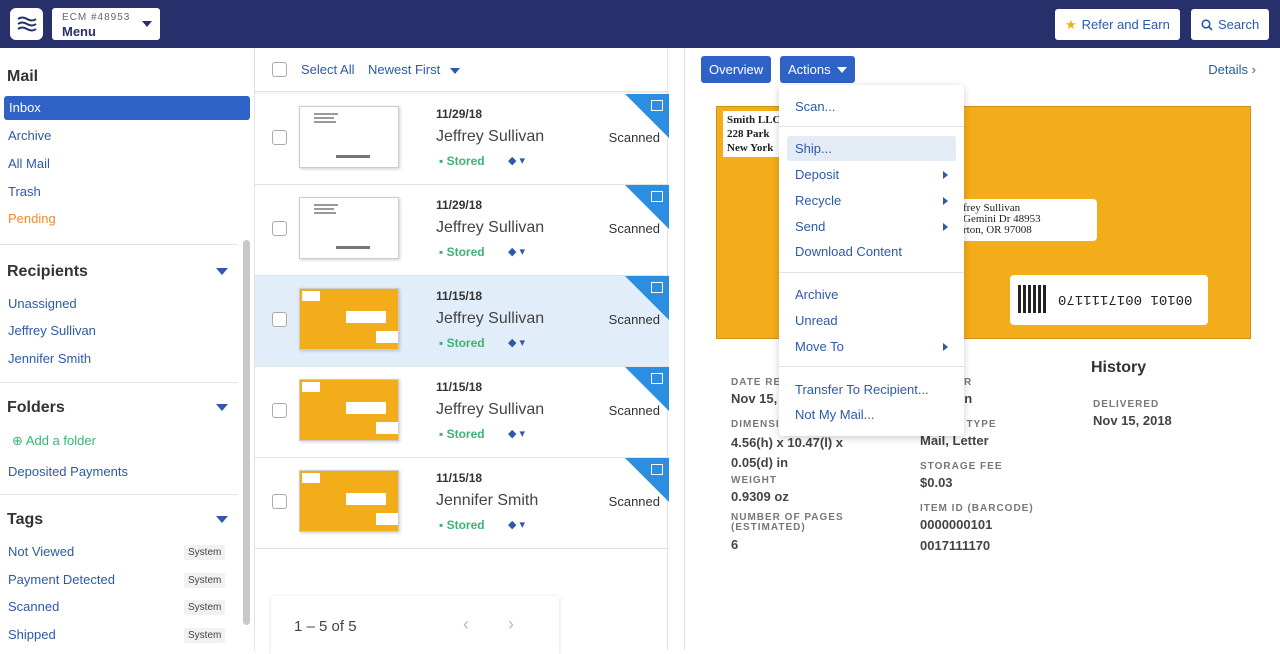 This screenshot has width=1280, height=654. Describe the element at coordinates (787, 452) in the screenshot. I see `field-value: 4.56(h) x 10.47(l) x 0.05(d) in` at that location.